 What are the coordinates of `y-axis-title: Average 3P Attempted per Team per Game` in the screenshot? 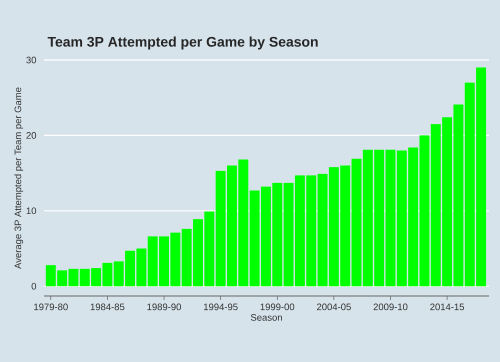 It's located at (19, 178).